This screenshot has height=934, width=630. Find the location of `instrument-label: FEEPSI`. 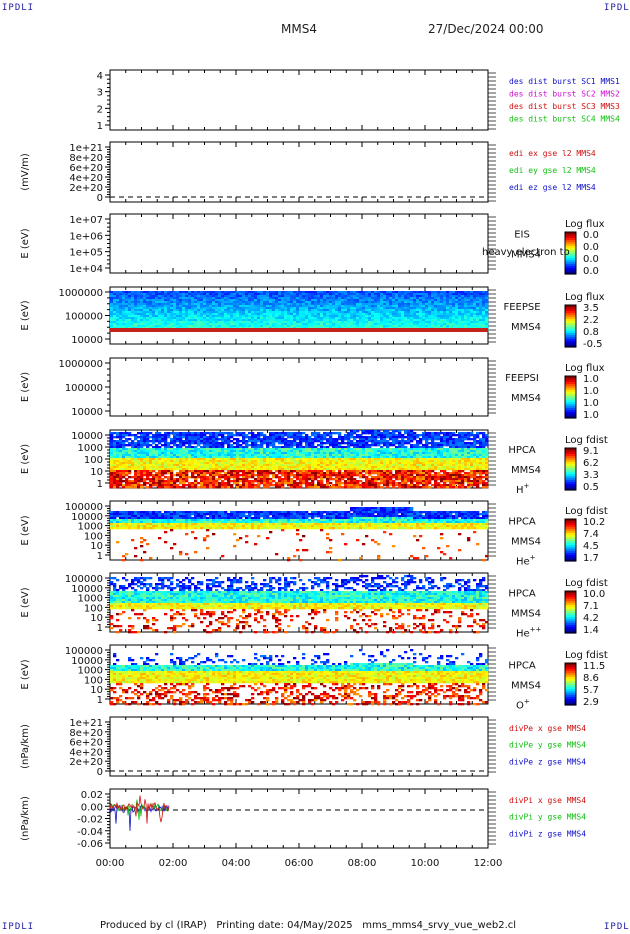

instrument-label: FEEPSI is located at coordinates (522, 378).